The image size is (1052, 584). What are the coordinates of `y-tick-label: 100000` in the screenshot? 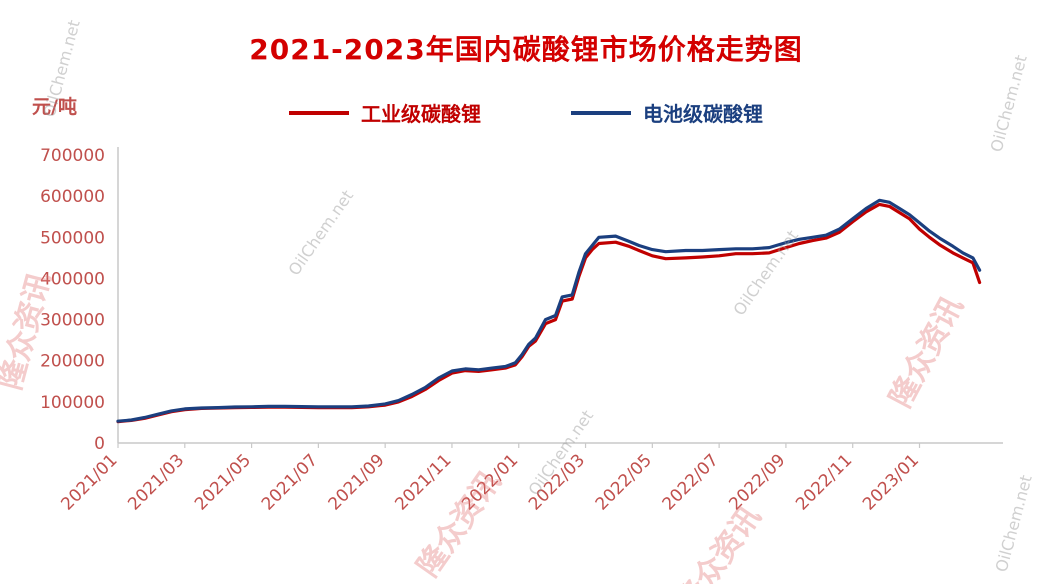 It's located at (72, 403).